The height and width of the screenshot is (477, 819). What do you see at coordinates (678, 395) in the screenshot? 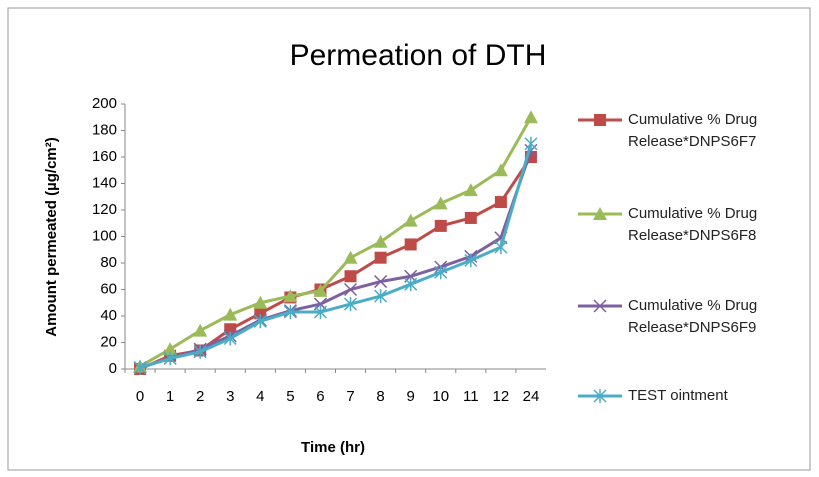
I see `legend-label: TEST ointment` at bounding box center [678, 395].